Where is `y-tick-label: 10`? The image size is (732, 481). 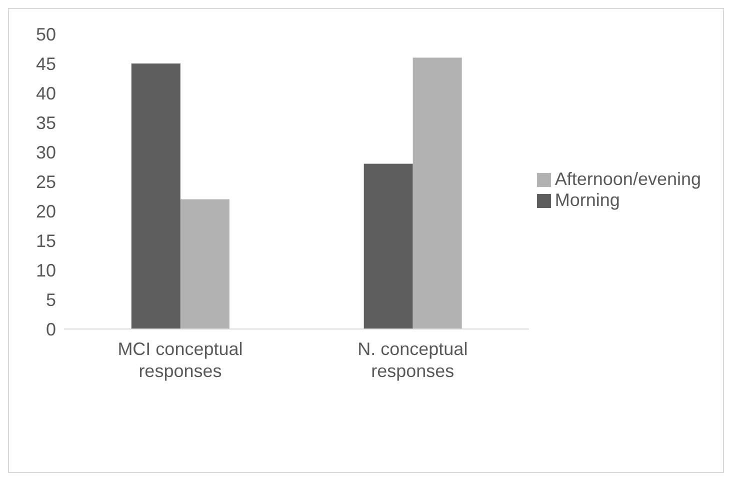 y-tick-label: 10 is located at coordinates (46, 270).